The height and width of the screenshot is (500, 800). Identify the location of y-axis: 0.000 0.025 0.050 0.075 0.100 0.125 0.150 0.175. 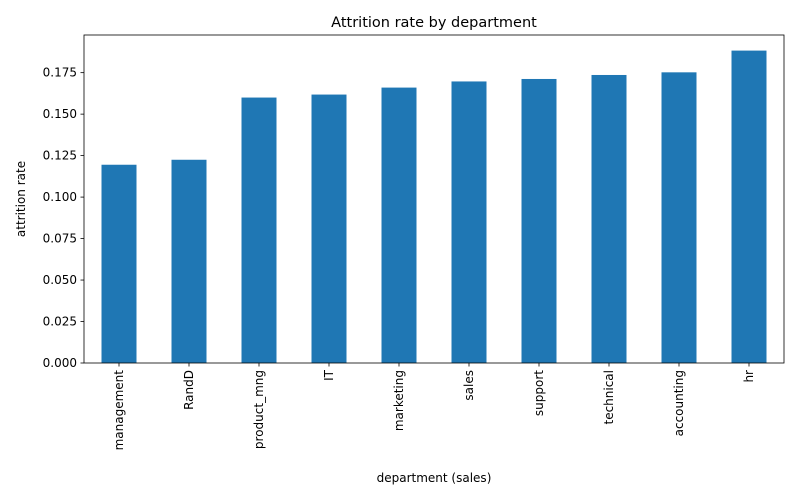
(63, 218).